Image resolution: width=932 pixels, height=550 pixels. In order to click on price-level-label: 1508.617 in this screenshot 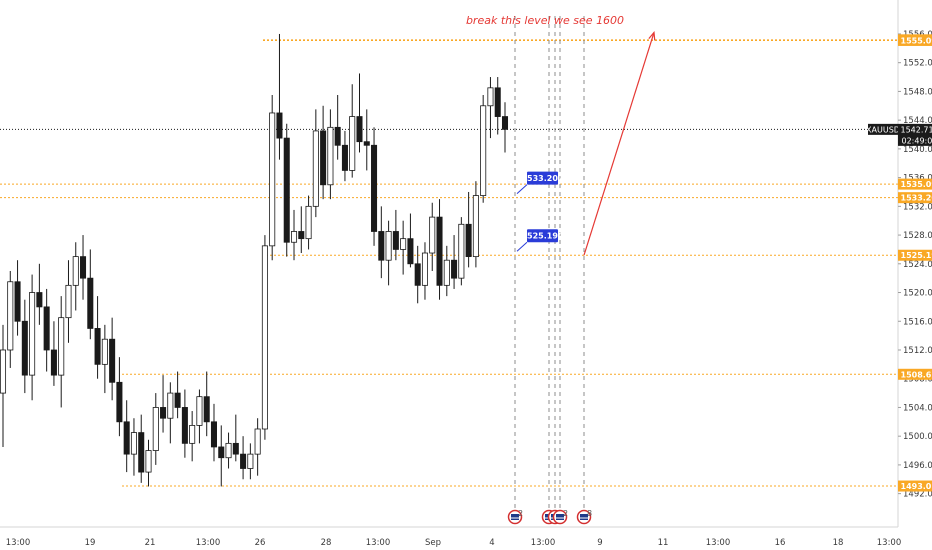, I will do `click(916, 374)`.